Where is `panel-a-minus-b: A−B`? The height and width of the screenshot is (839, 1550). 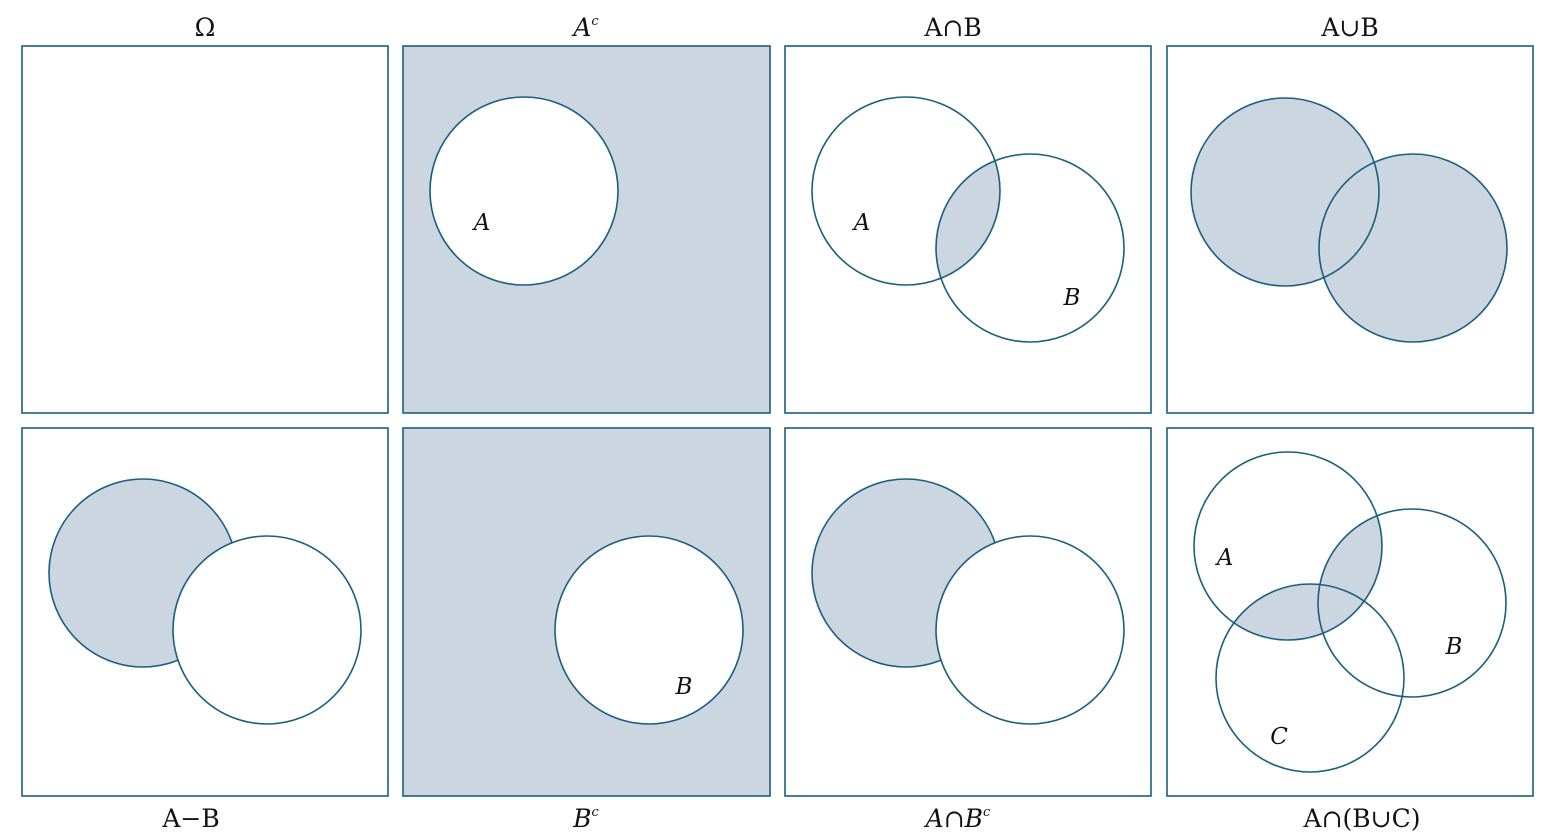 panel-a-minus-b: A−B is located at coordinates (205, 630).